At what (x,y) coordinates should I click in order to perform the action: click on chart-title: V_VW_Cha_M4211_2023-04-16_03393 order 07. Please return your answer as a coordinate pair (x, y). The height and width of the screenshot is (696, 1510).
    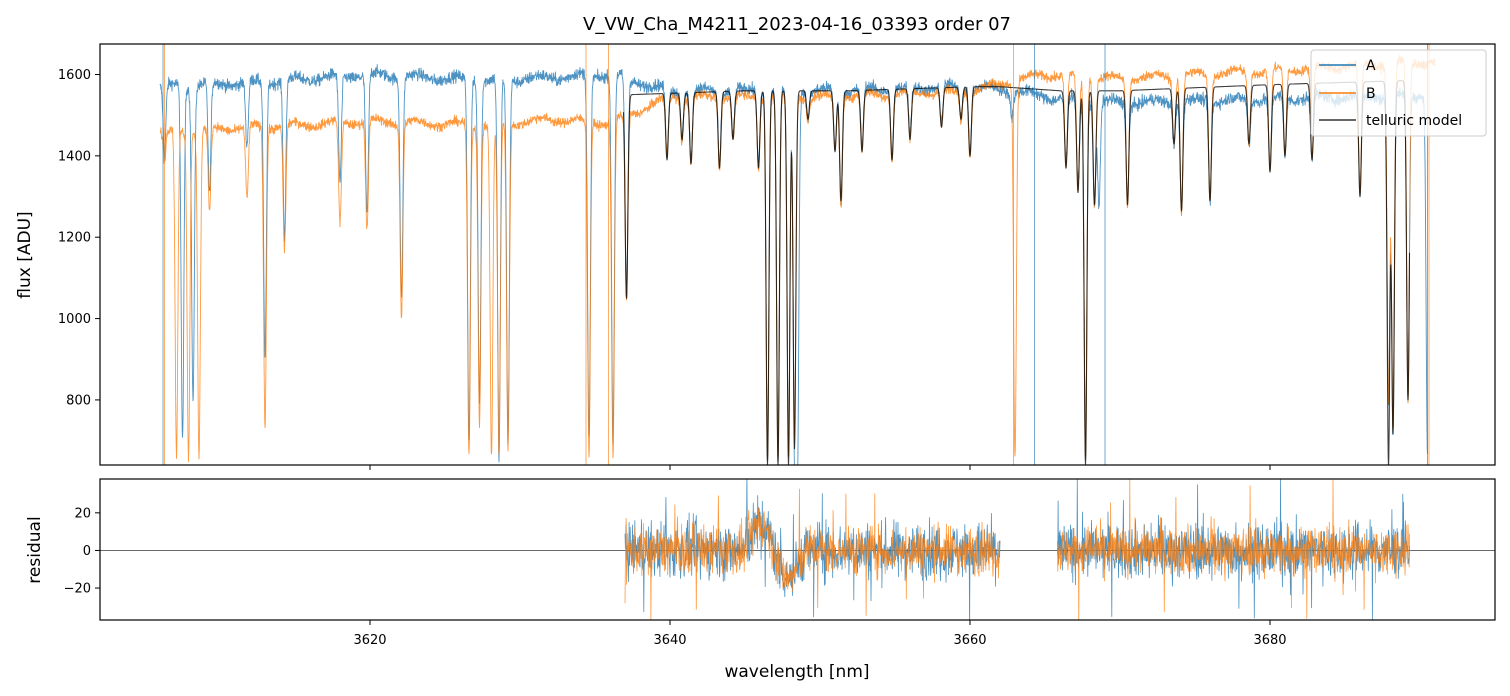
    Looking at the image, I should click on (797, 24).